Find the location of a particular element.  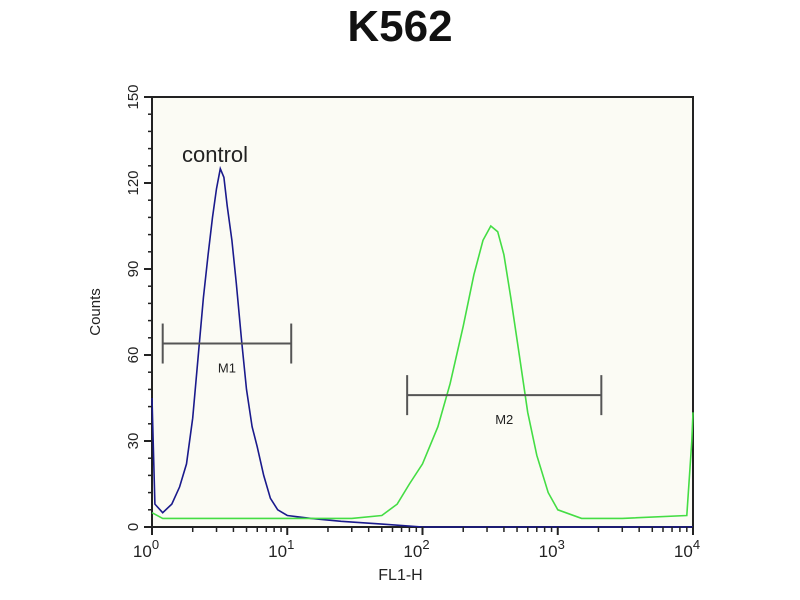

x-axis-label: FL1-H is located at coordinates (400, 575).